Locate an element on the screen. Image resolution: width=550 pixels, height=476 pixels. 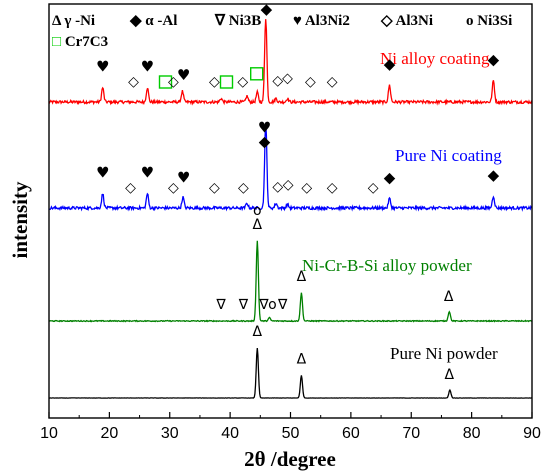
marker-0-8: ◇ is located at coordinates (242, 82).